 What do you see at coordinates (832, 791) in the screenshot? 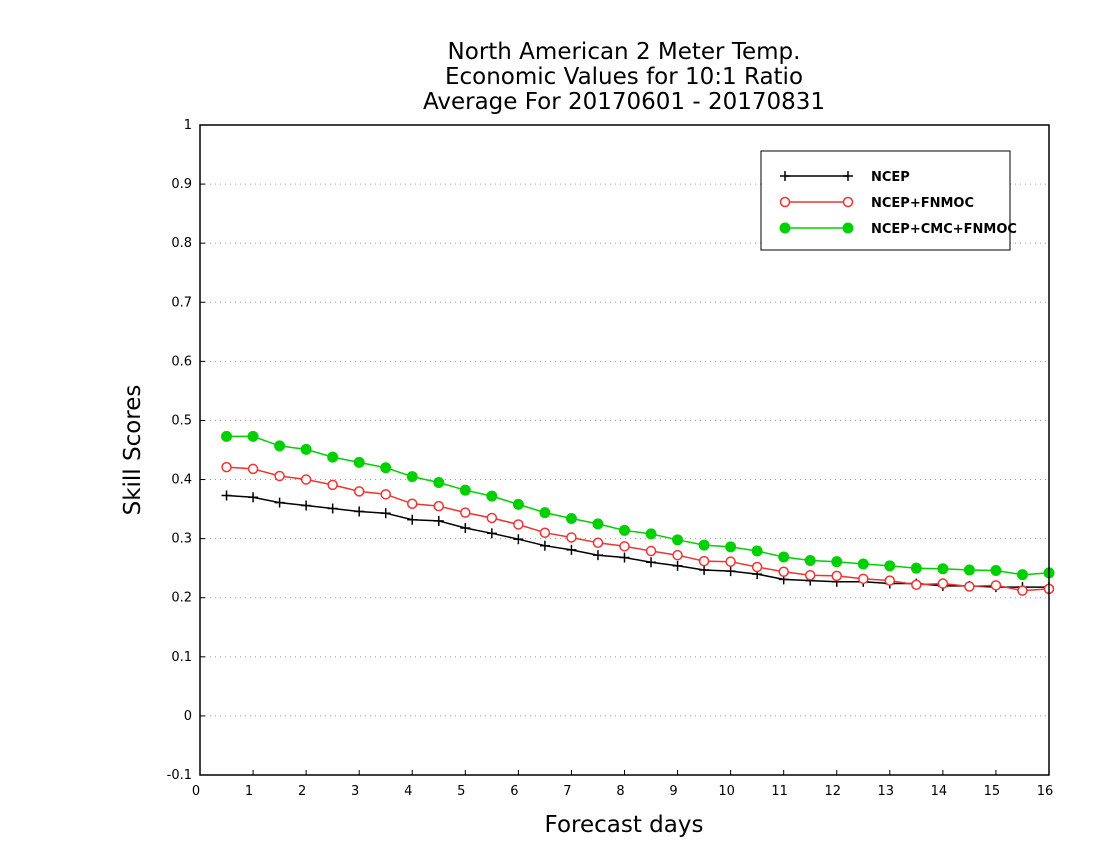
I see `x-tick-label: 12` at bounding box center [832, 791].